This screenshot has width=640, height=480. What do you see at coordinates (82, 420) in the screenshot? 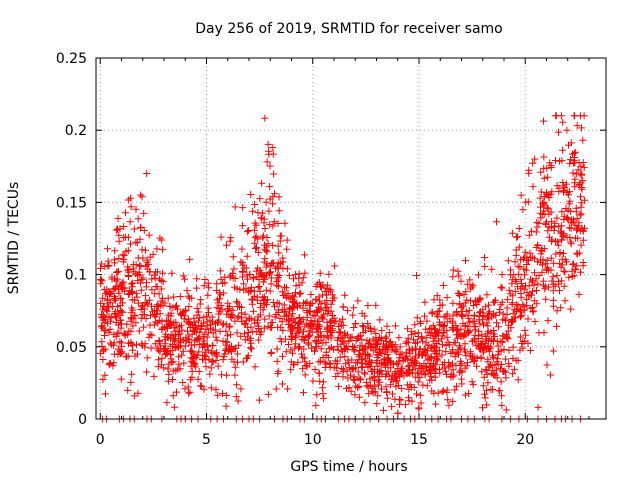
I see `y-tick-label: 0` at bounding box center [82, 420].